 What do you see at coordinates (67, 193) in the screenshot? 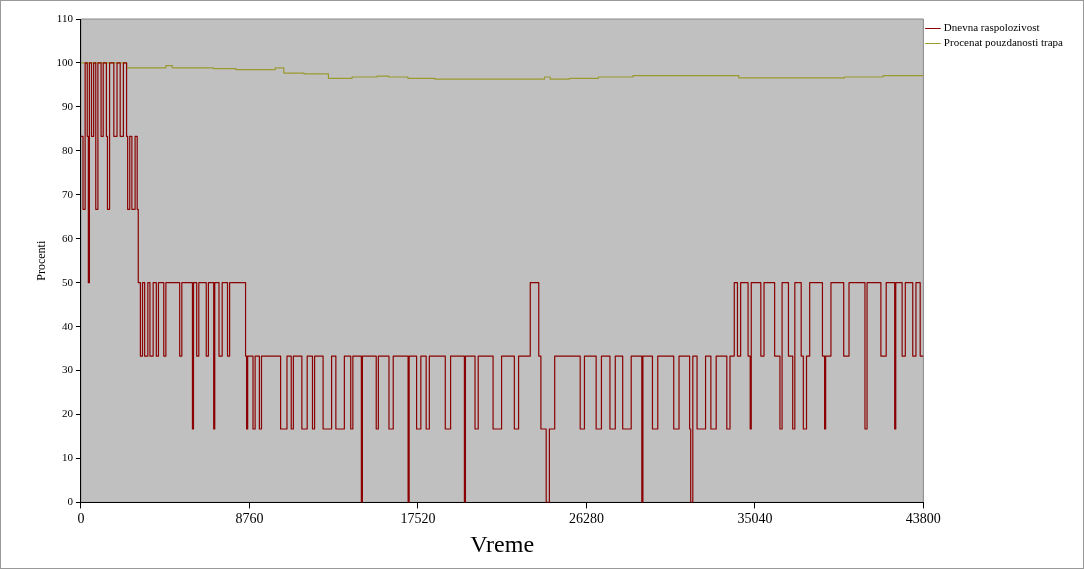
I see `y-tick-label: 70` at bounding box center [67, 193].